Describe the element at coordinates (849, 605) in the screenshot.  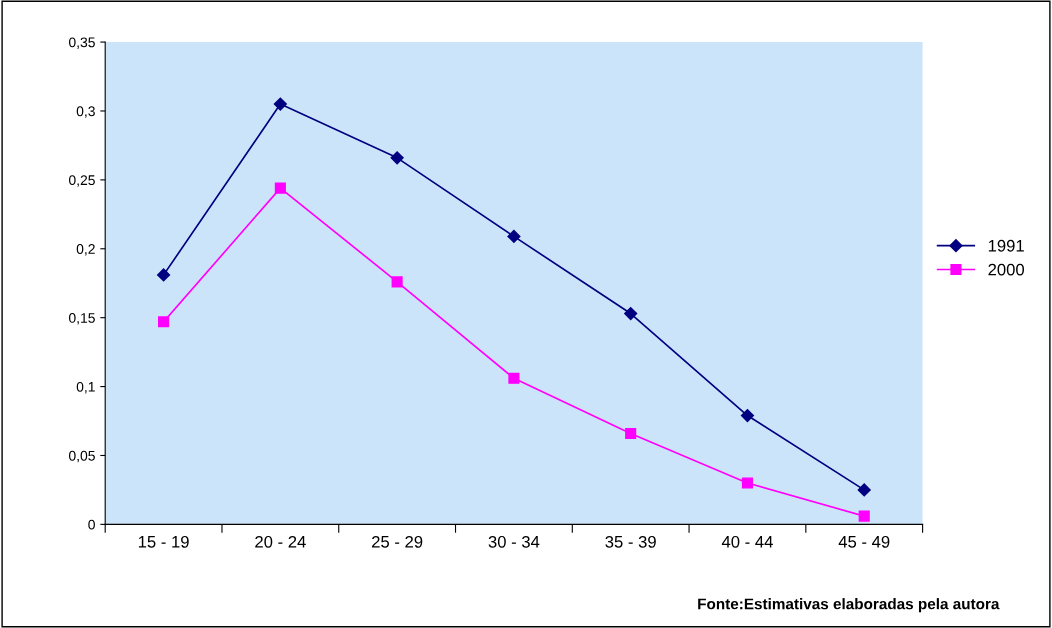
I see `source-note: Fonte:Estimativas elaboradas pela autora` at that location.